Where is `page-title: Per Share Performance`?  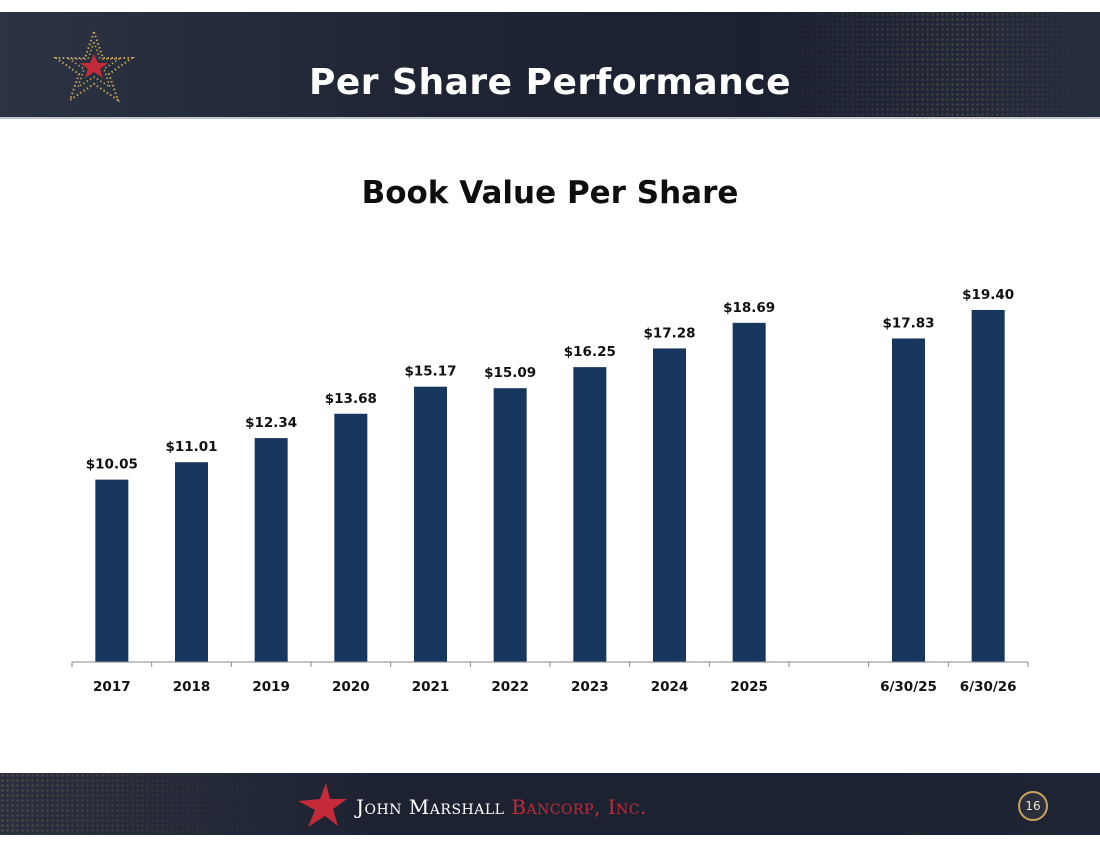 page-title: Per Share Performance is located at coordinates (550, 82).